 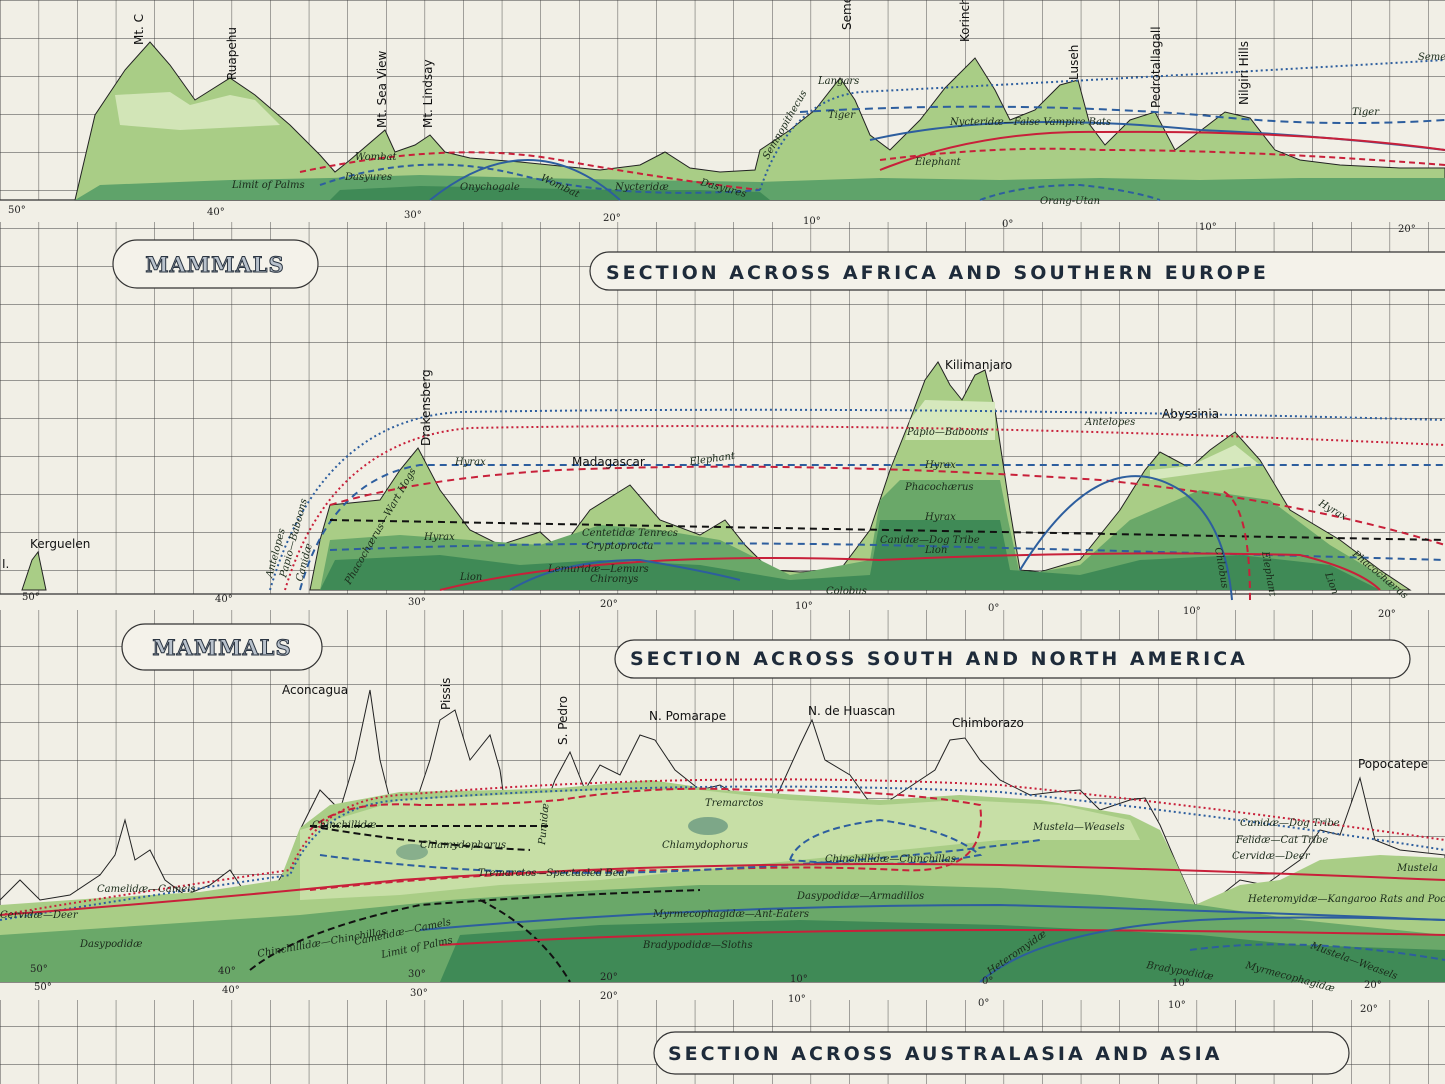 I want to click on peak-label: Aconcagua, so click(x=315, y=690).